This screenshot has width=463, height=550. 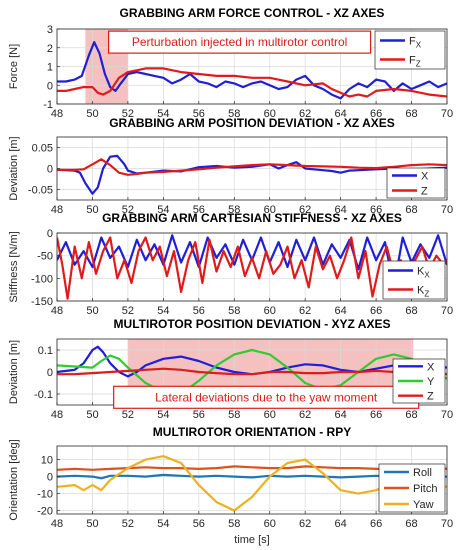 I want to click on y-tick-label: 0.1, so click(x=45, y=351).